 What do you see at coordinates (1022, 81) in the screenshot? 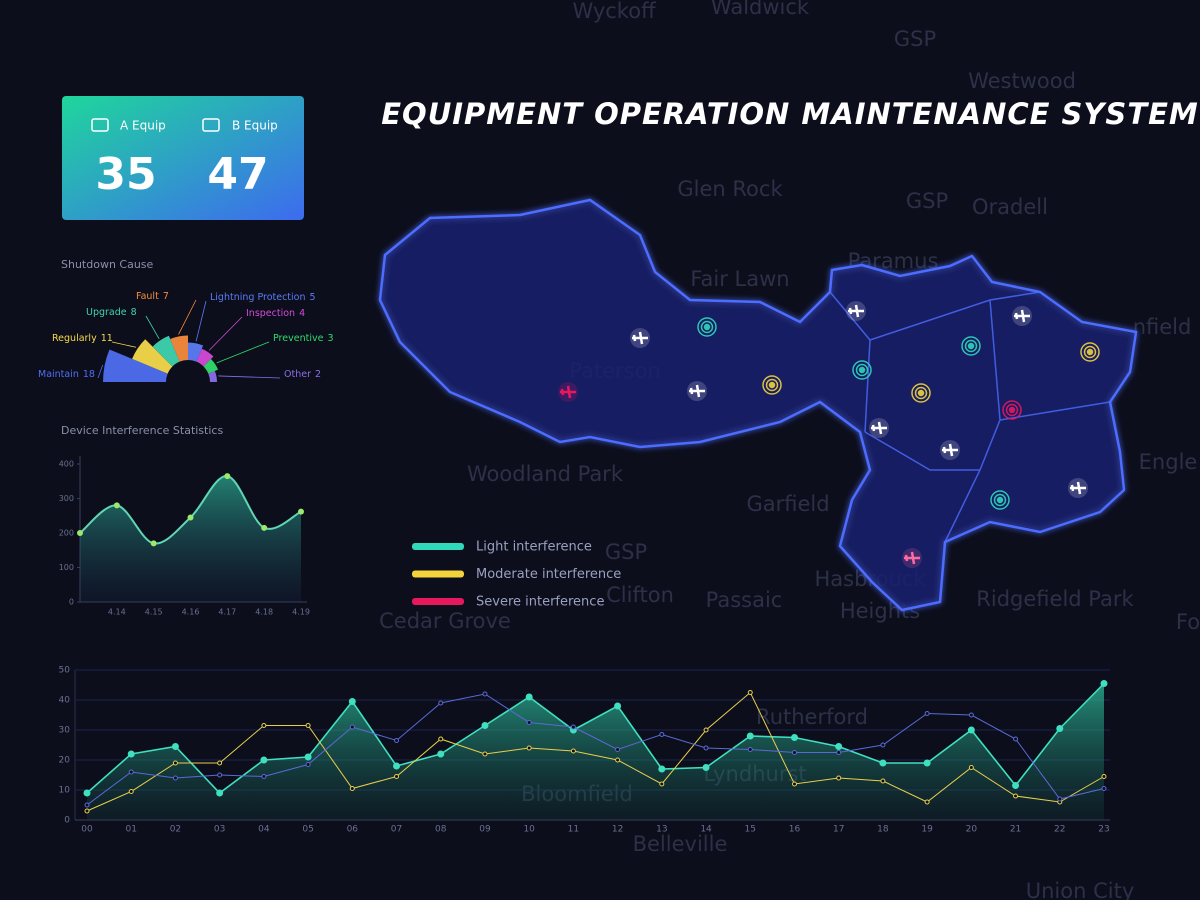
I see `place-label: Westwood` at bounding box center [1022, 81].